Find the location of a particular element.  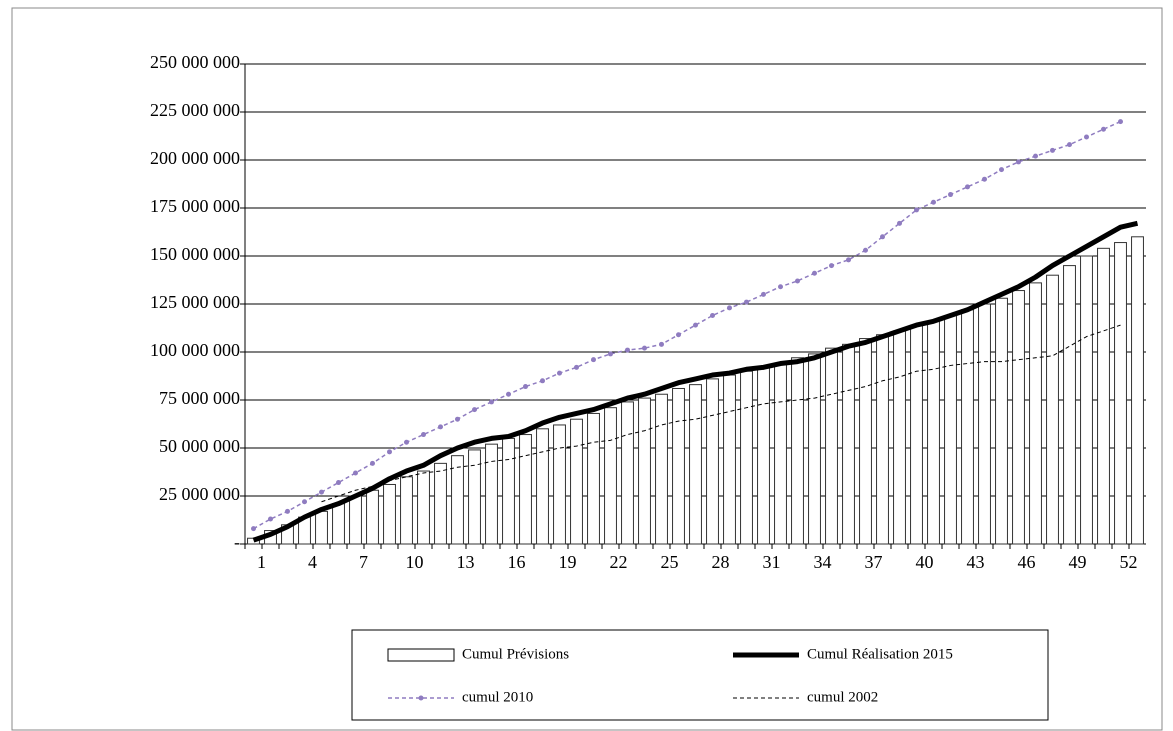

legend-box is located at coordinates (700, 675).